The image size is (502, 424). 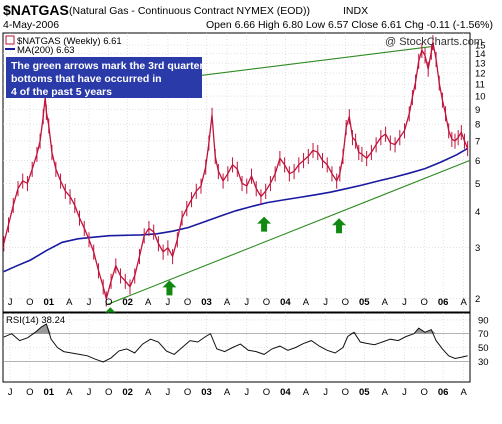 I want to click on annotation-line: The green arrows mark the 3rd quarter, so click(x=107, y=66).